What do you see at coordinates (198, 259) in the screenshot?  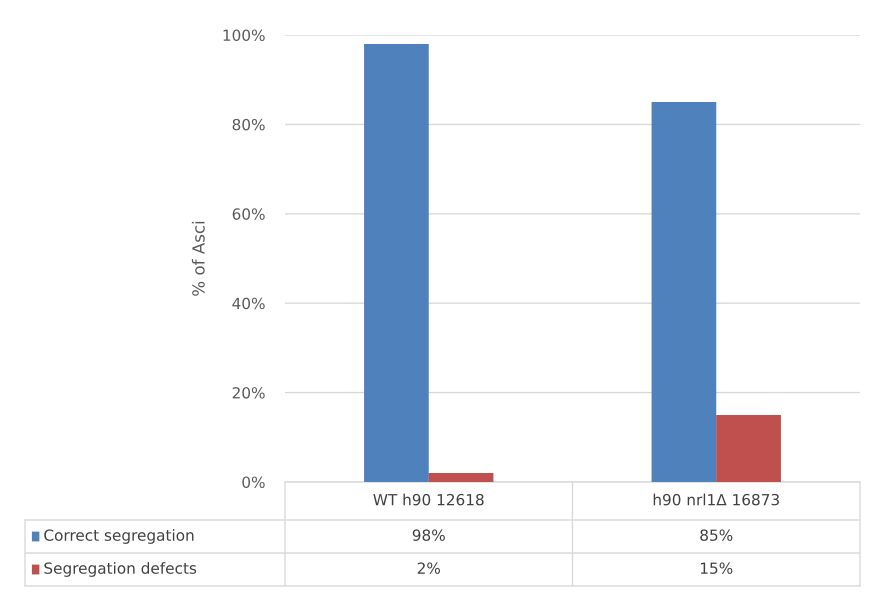 I see `y-axis-title: % of Asci` at bounding box center [198, 259].